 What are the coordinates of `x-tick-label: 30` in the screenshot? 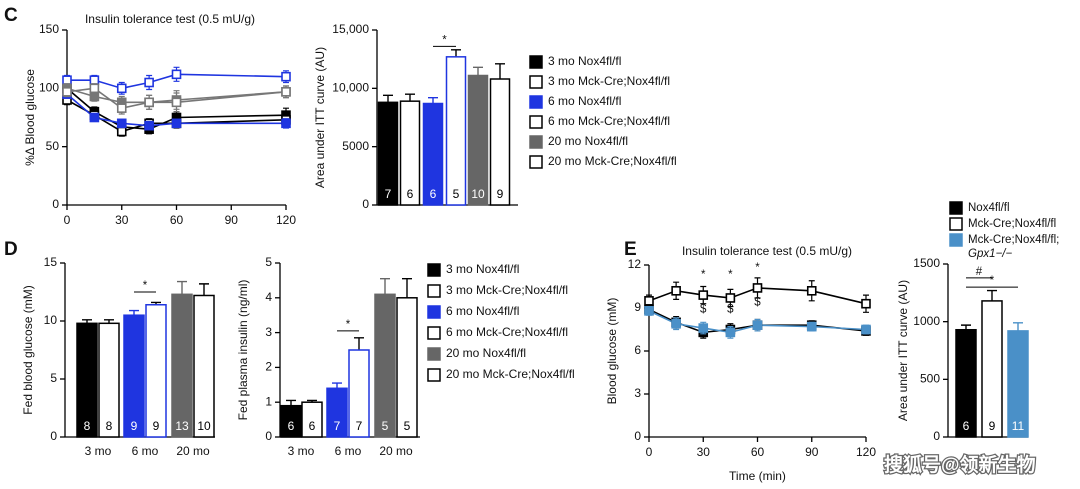 It's located at (122, 220).